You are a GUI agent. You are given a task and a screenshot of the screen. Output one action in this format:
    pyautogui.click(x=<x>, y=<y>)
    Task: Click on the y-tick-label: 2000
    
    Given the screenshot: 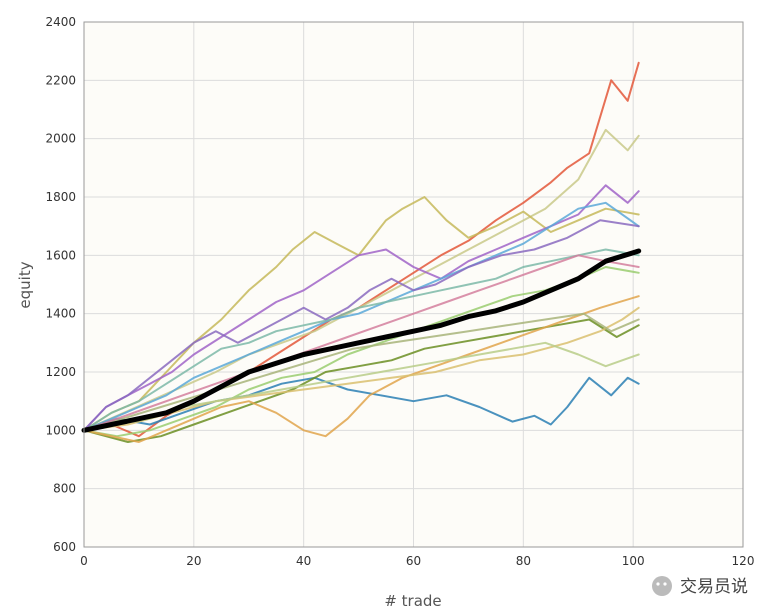 What is the action you would take?
    pyautogui.click(x=60, y=139)
    